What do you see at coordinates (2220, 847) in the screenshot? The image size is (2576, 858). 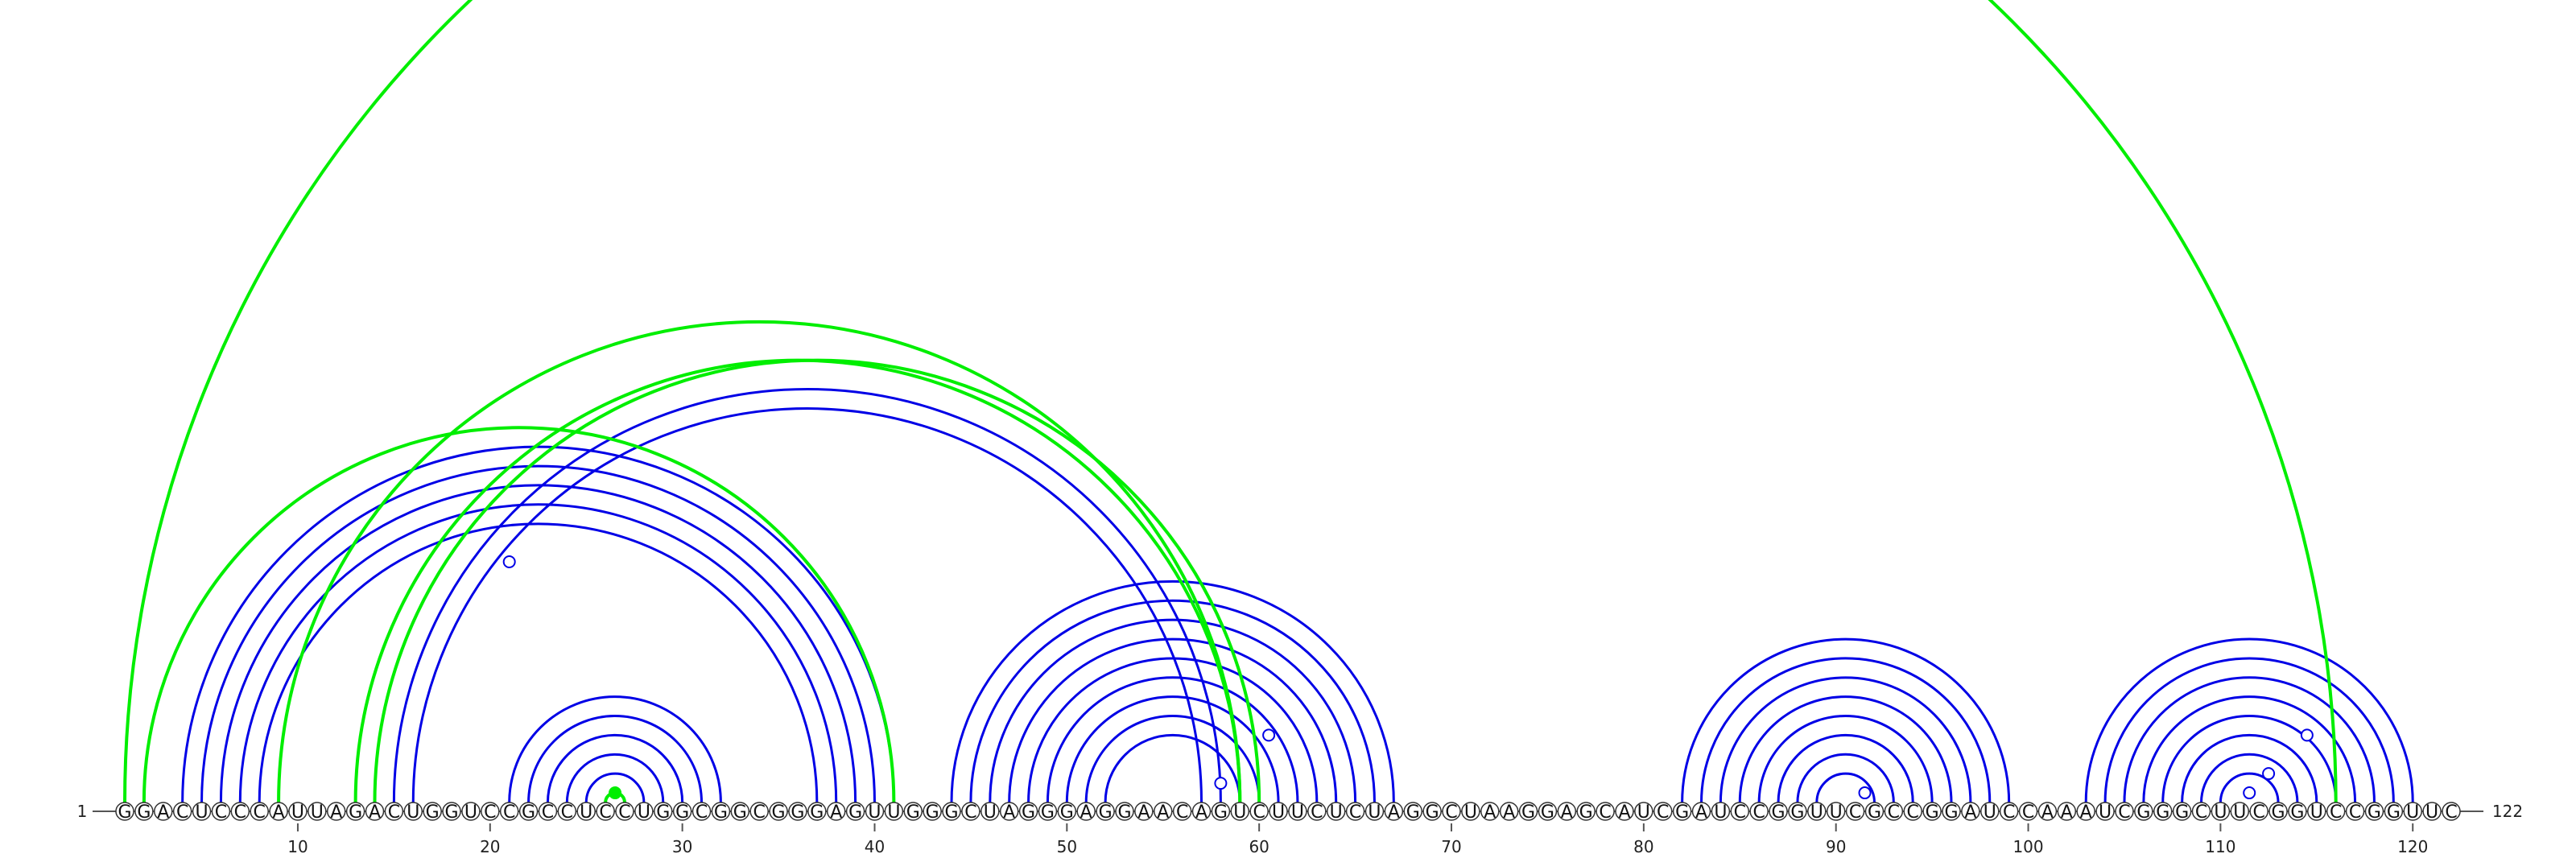 I see `tick-label: 110` at bounding box center [2220, 847].